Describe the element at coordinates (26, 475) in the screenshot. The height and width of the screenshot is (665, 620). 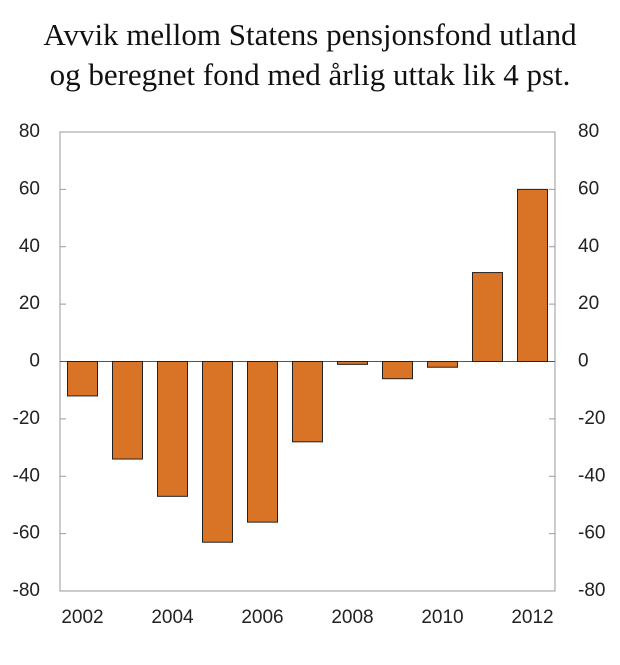
I see `y-tick-label: -40` at that location.